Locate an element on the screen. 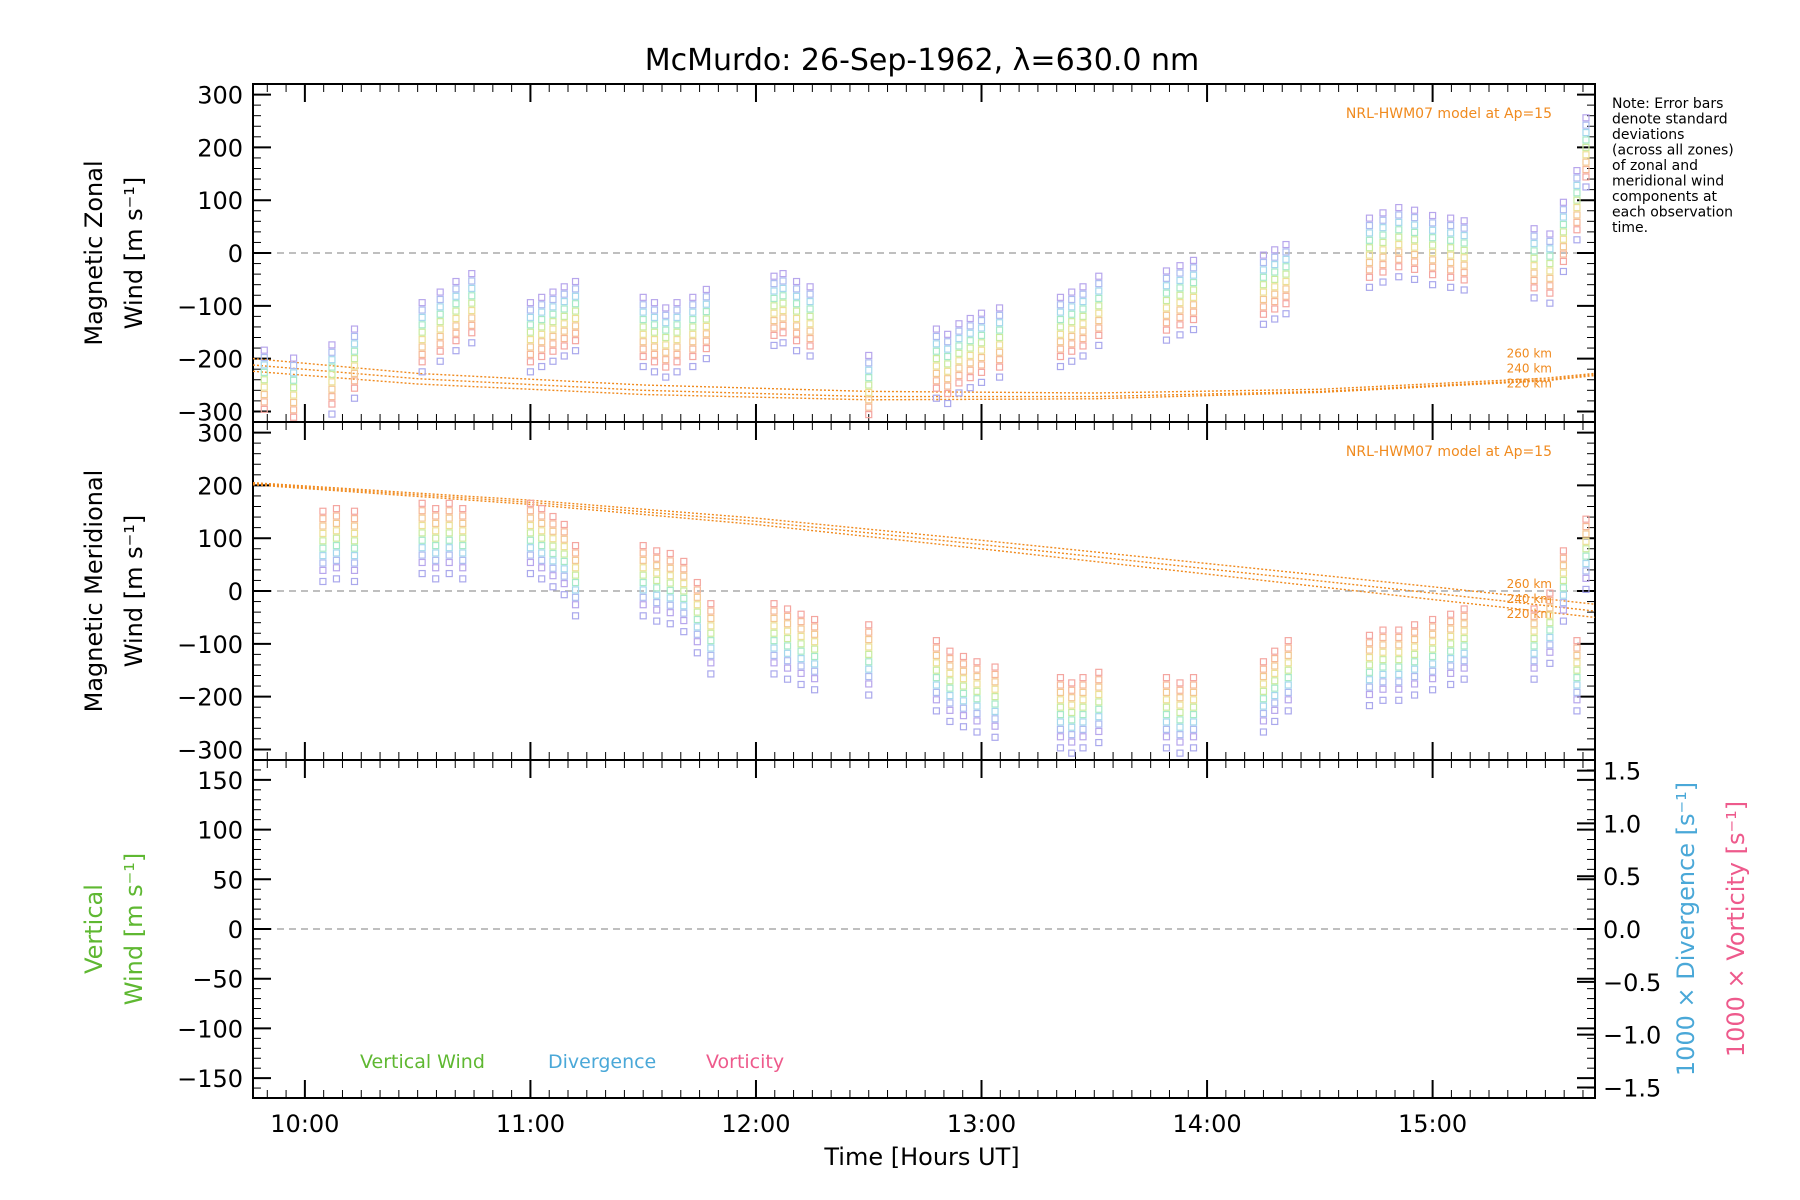  zonal-ylabel-line1: Magnetic Zonal is located at coordinates (94, 252).